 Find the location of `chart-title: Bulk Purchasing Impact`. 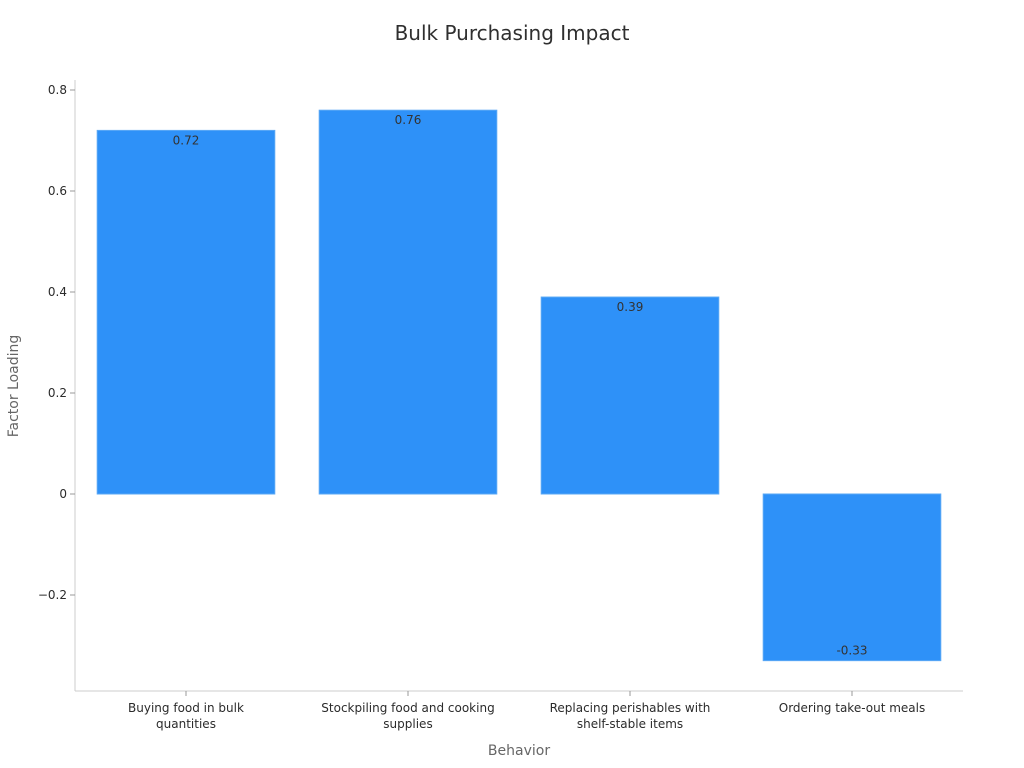

chart-title: Bulk Purchasing Impact is located at coordinates (512, 33).